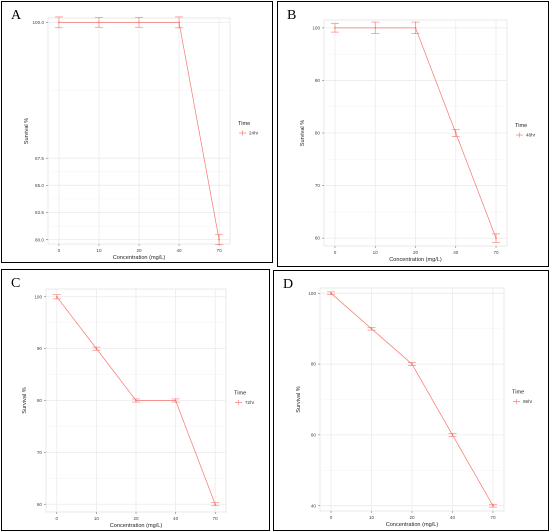 The width and height of the screenshot is (550, 532). I want to click on y-tick-label: 85.0, so click(39, 185).